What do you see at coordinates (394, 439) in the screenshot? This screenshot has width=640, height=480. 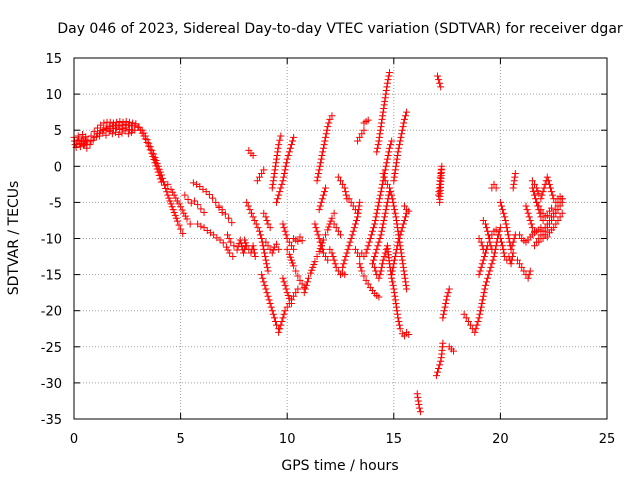 I see `x-tick-label: 15` at bounding box center [394, 439].